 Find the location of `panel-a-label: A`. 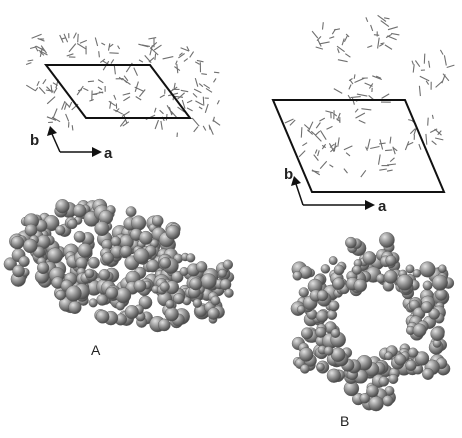

panel-a-label: A is located at coordinates (96, 350).